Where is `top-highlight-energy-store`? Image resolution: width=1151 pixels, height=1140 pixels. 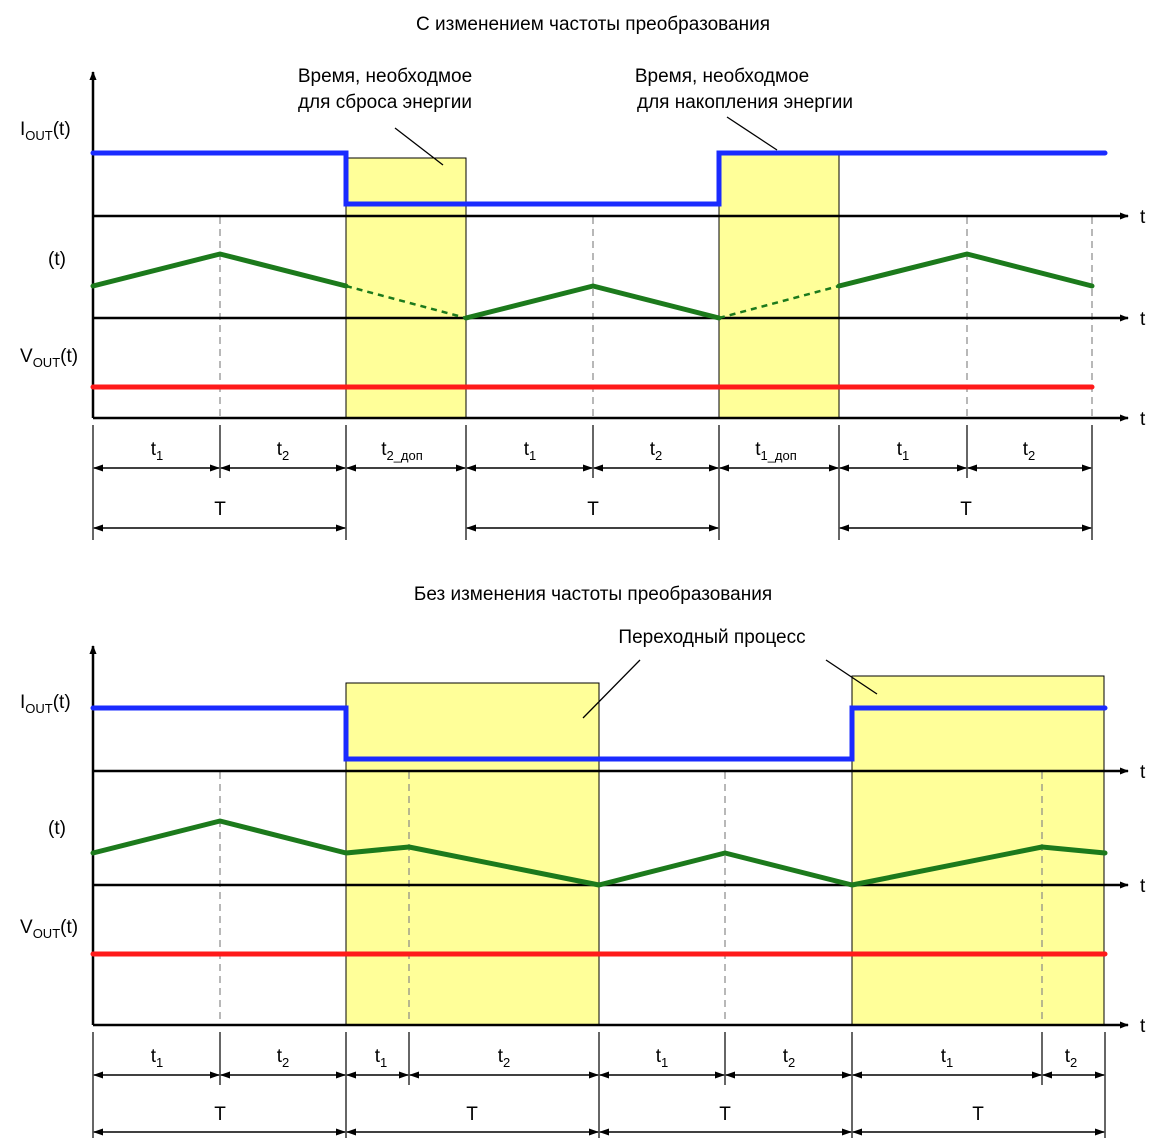
top-highlight-energy-store is located at coordinates (779, 285).